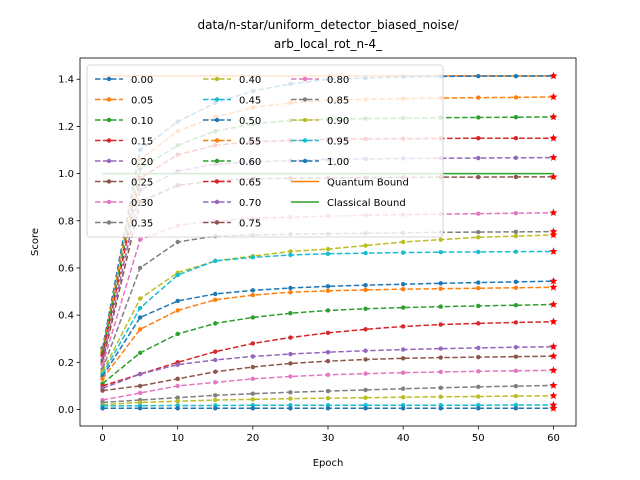  I want to click on legend-entry: 0.15, so click(124, 142).